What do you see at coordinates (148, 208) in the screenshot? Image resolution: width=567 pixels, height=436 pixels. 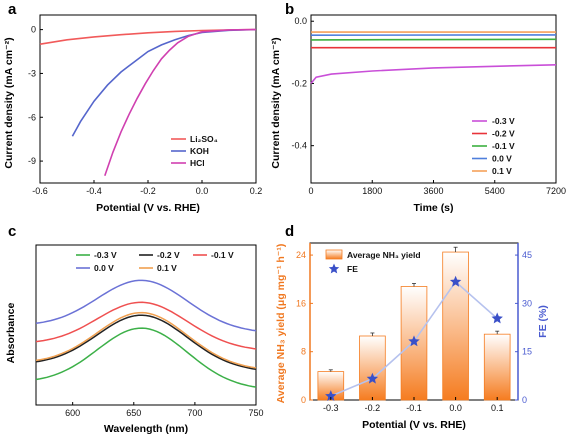 I see `x-axis-title-a: Potential (V vs. RHE)` at bounding box center [148, 208].